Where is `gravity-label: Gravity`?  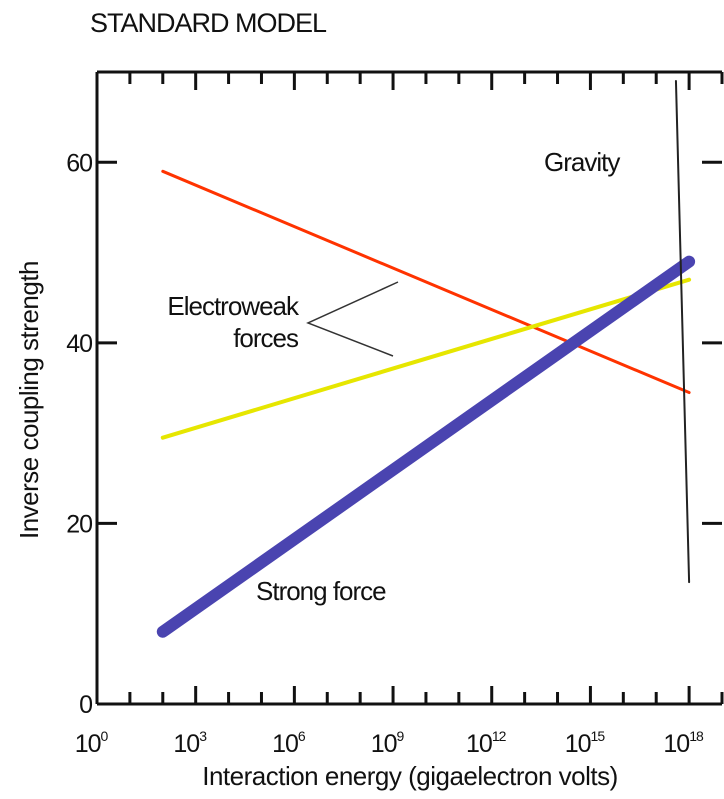
gravity-label: Gravity is located at coordinates (582, 162).